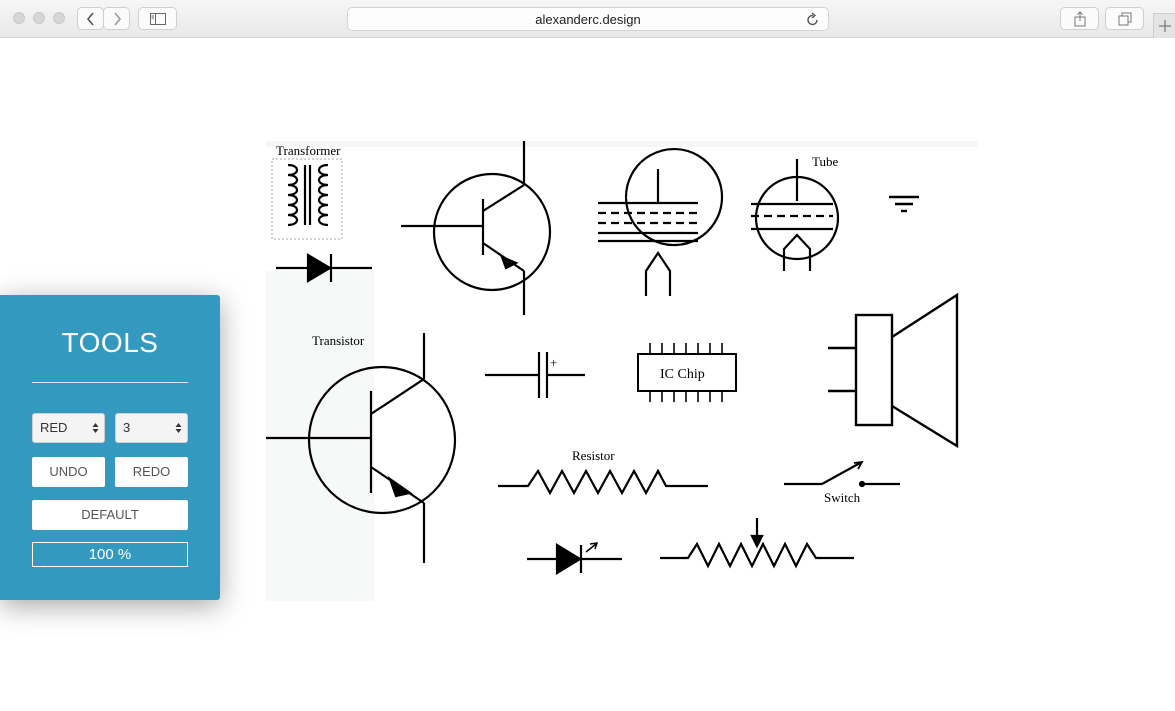 Image resolution: width=1175 pixels, height=711 pixels. Describe the element at coordinates (553, 362) in the screenshot. I see `capacitor-plus-label: +` at that location.